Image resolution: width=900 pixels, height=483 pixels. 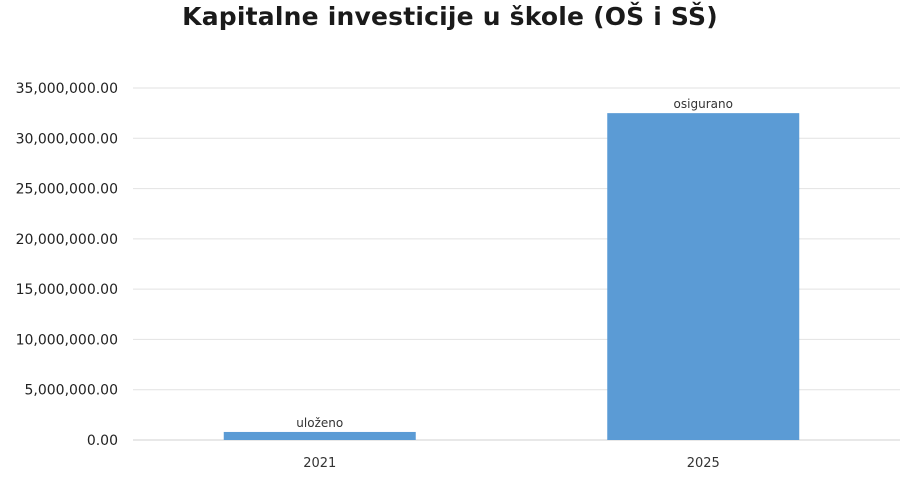 What do you see at coordinates (319, 423) in the screenshot?
I see `data-label: uloženo` at bounding box center [319, 423].